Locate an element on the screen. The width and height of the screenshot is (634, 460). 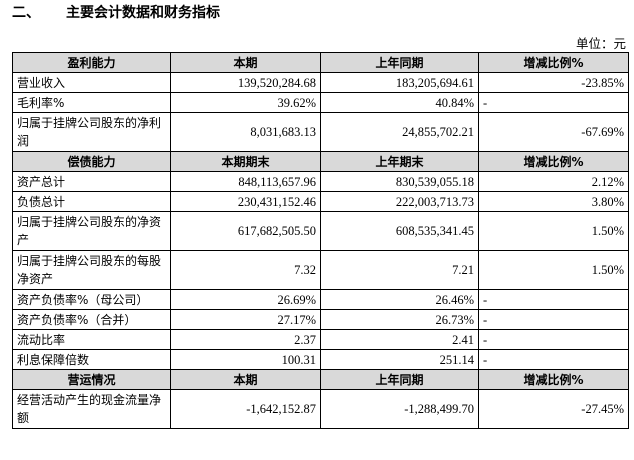
header-cell: 本期期末 is located at coordinates (245, 161).